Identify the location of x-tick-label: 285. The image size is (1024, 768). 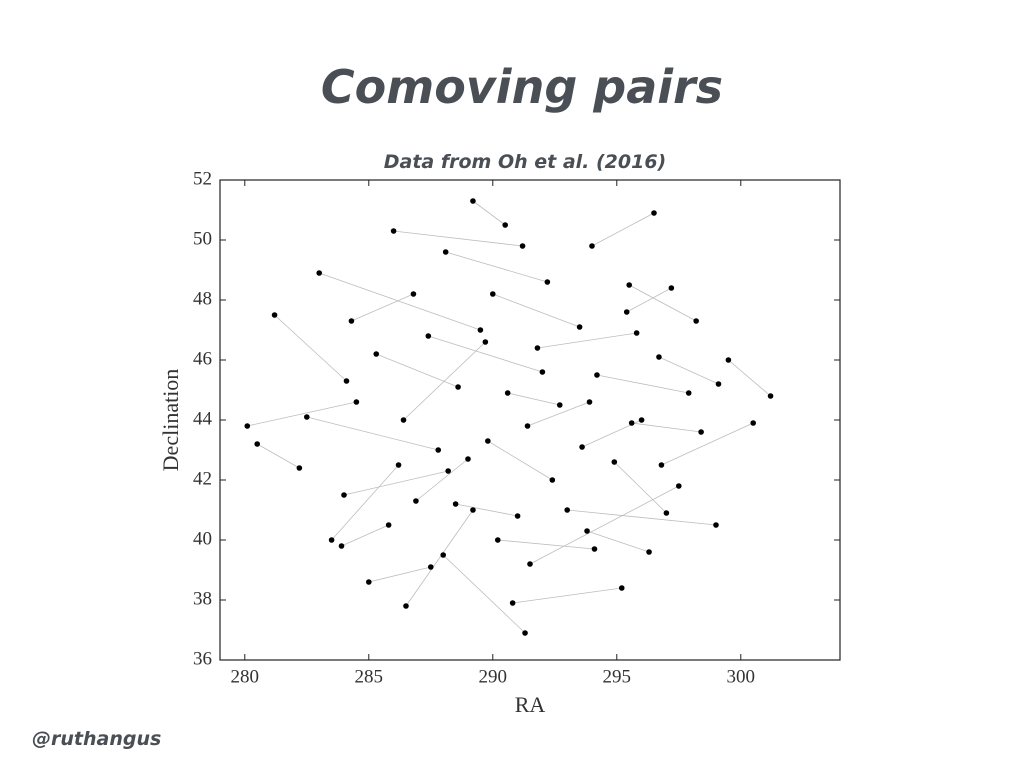
(369, 676).